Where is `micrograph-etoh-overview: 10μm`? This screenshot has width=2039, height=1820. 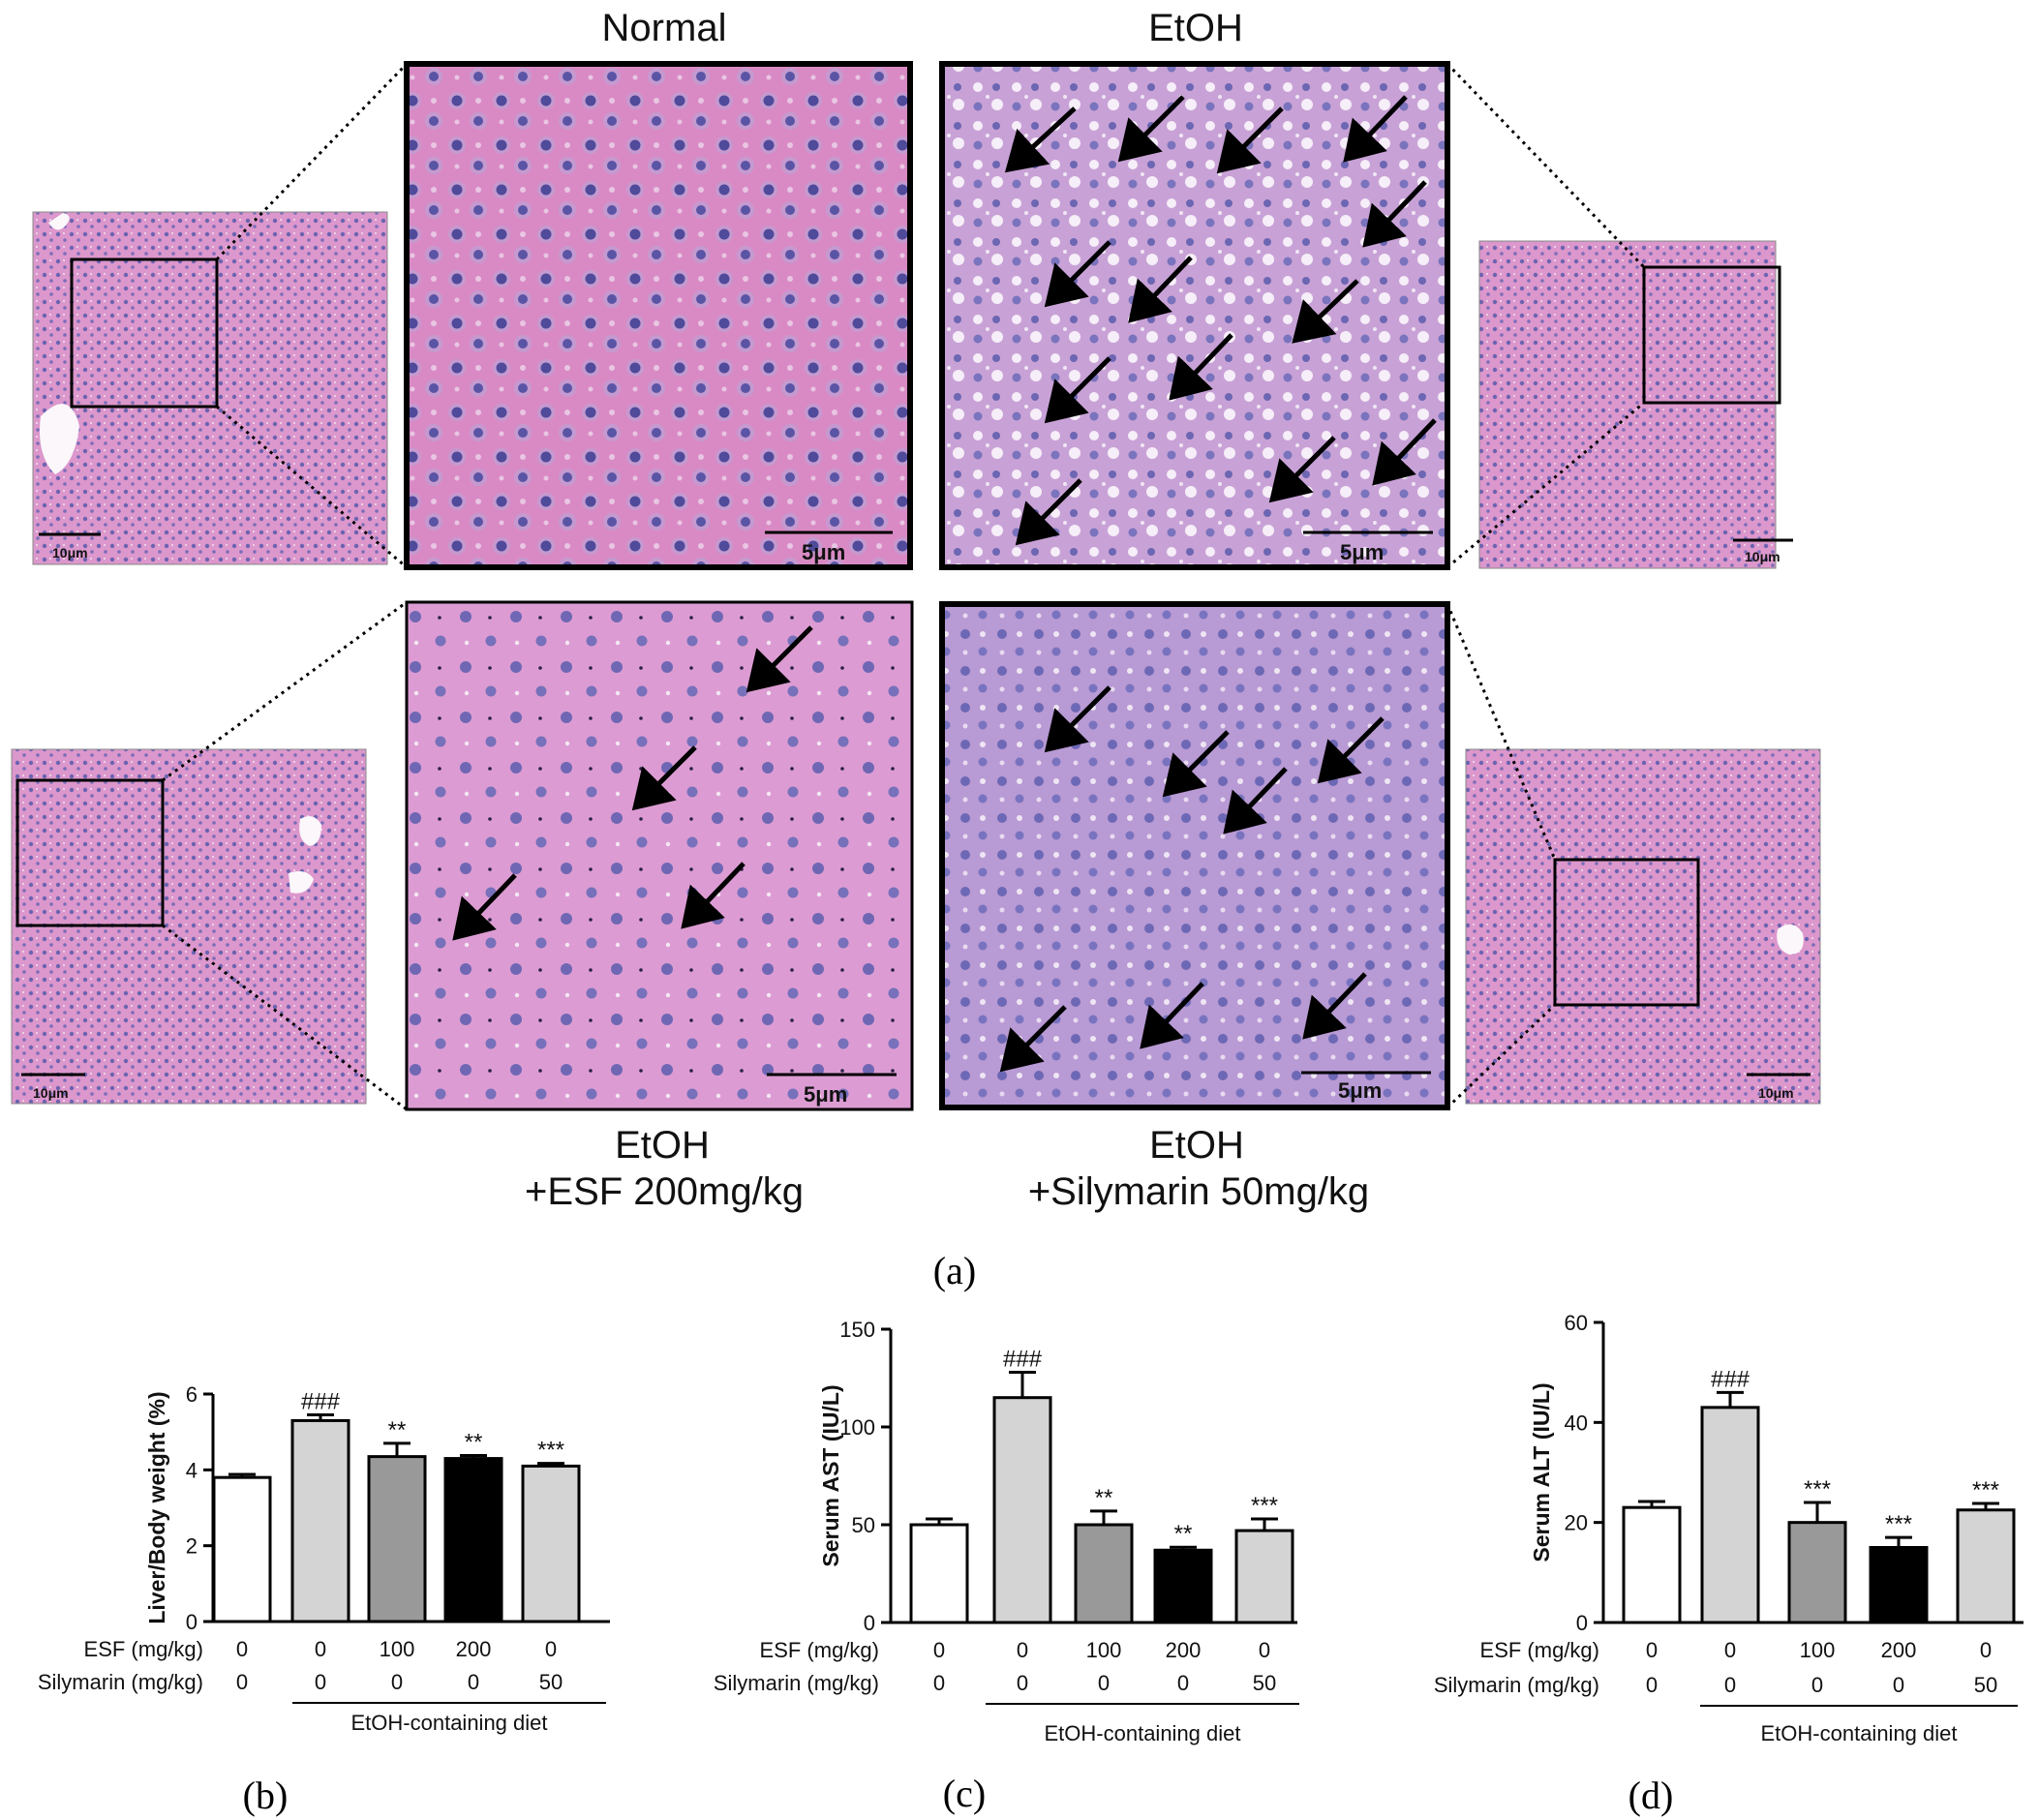
micrograph-etoh-overview: 10μm is located at coordinates (1635, 405).